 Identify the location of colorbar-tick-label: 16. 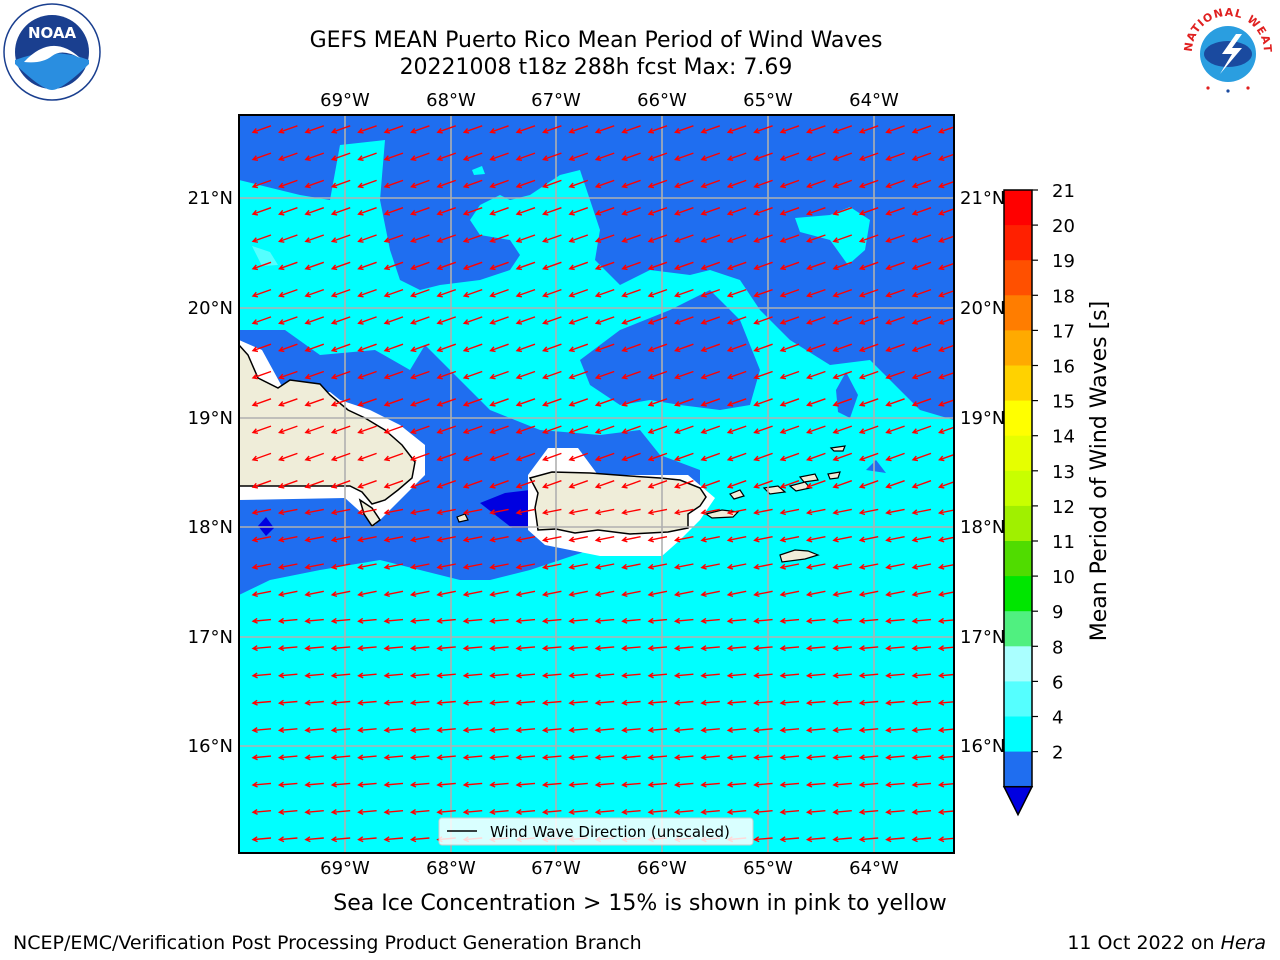
(1063, 367).